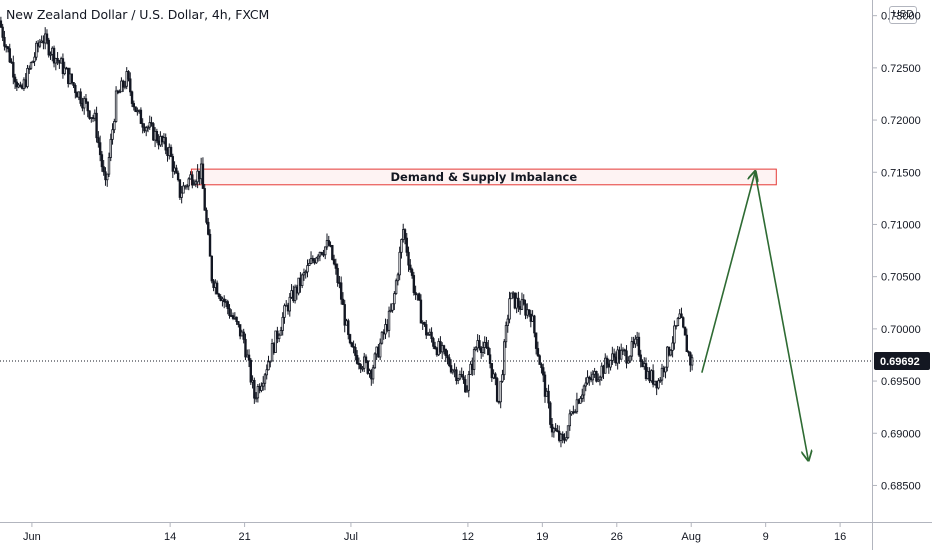 The width and height of the screenshot is (932, 550). What do you see at coordinates (754, 315) in the screenshot?
I see `projection-layer` at bounding box center [754, 315].